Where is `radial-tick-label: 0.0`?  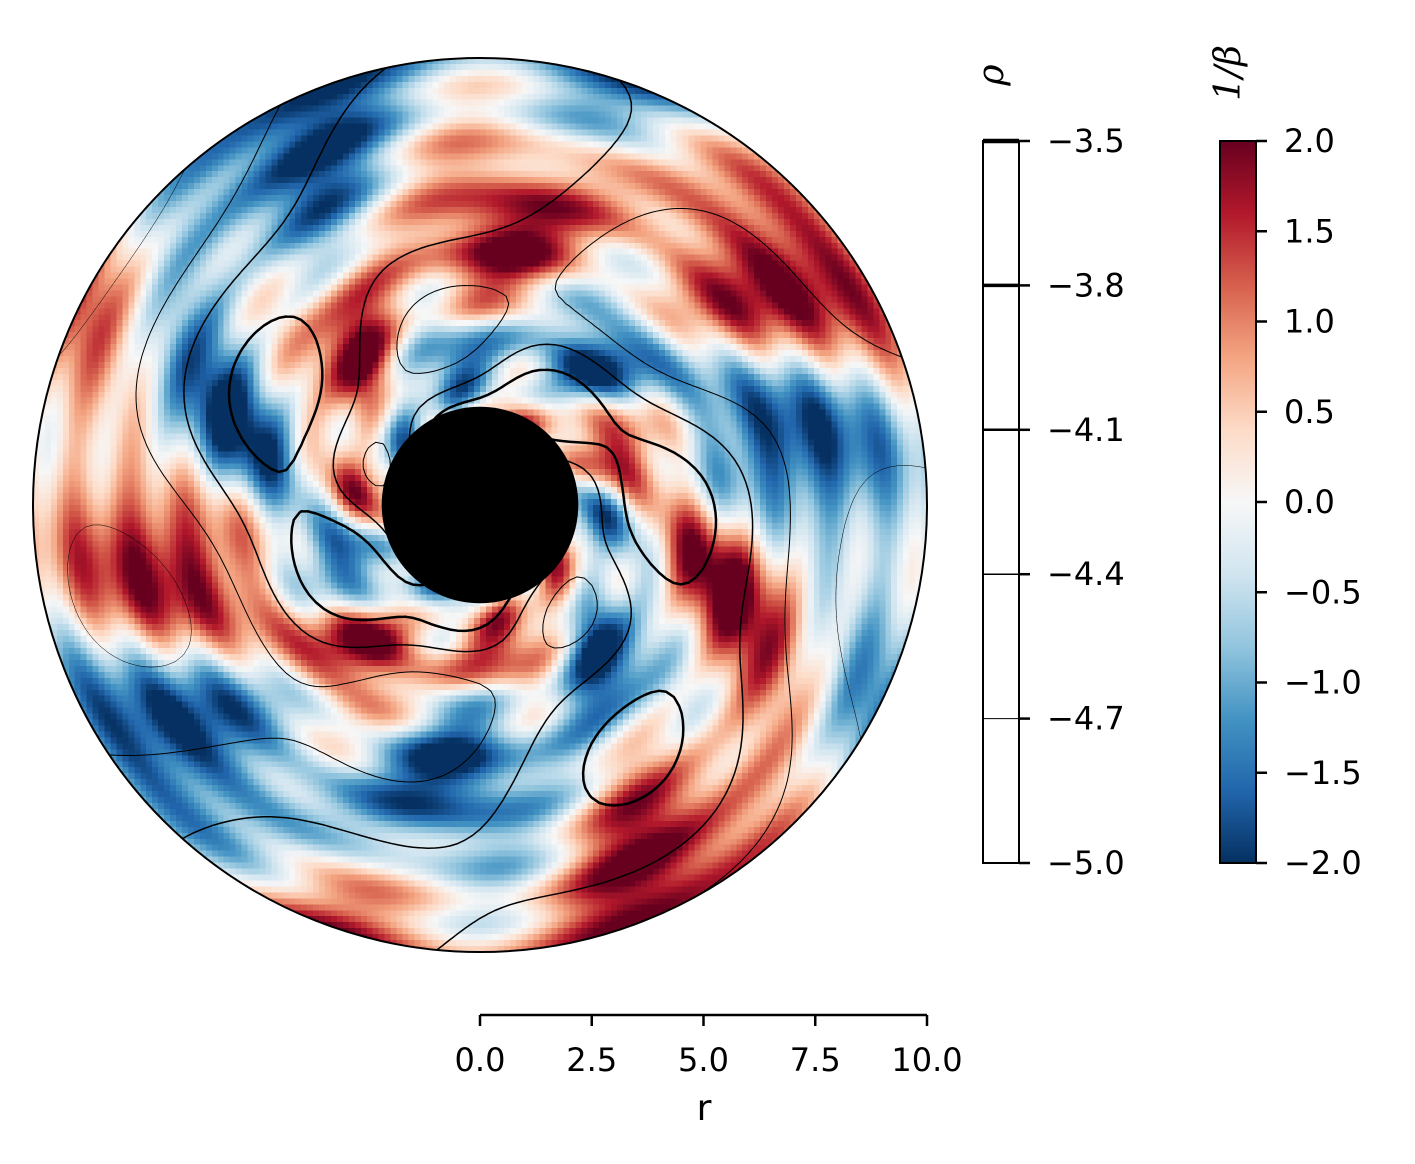
radial-tick-label: 0.0 is located at coordinates (480, 1060).